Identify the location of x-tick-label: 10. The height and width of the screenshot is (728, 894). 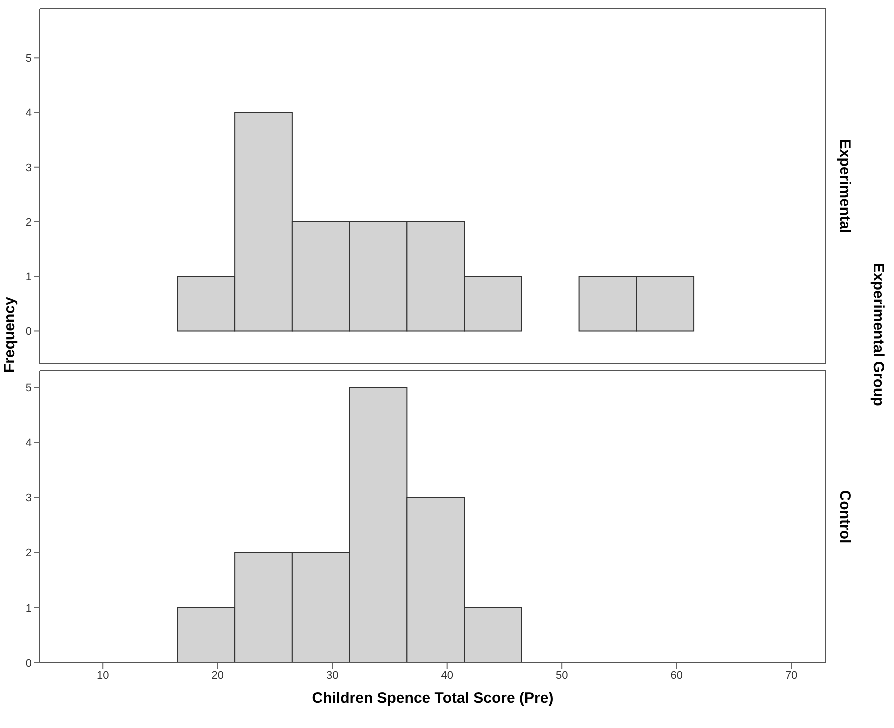
(103, 676).